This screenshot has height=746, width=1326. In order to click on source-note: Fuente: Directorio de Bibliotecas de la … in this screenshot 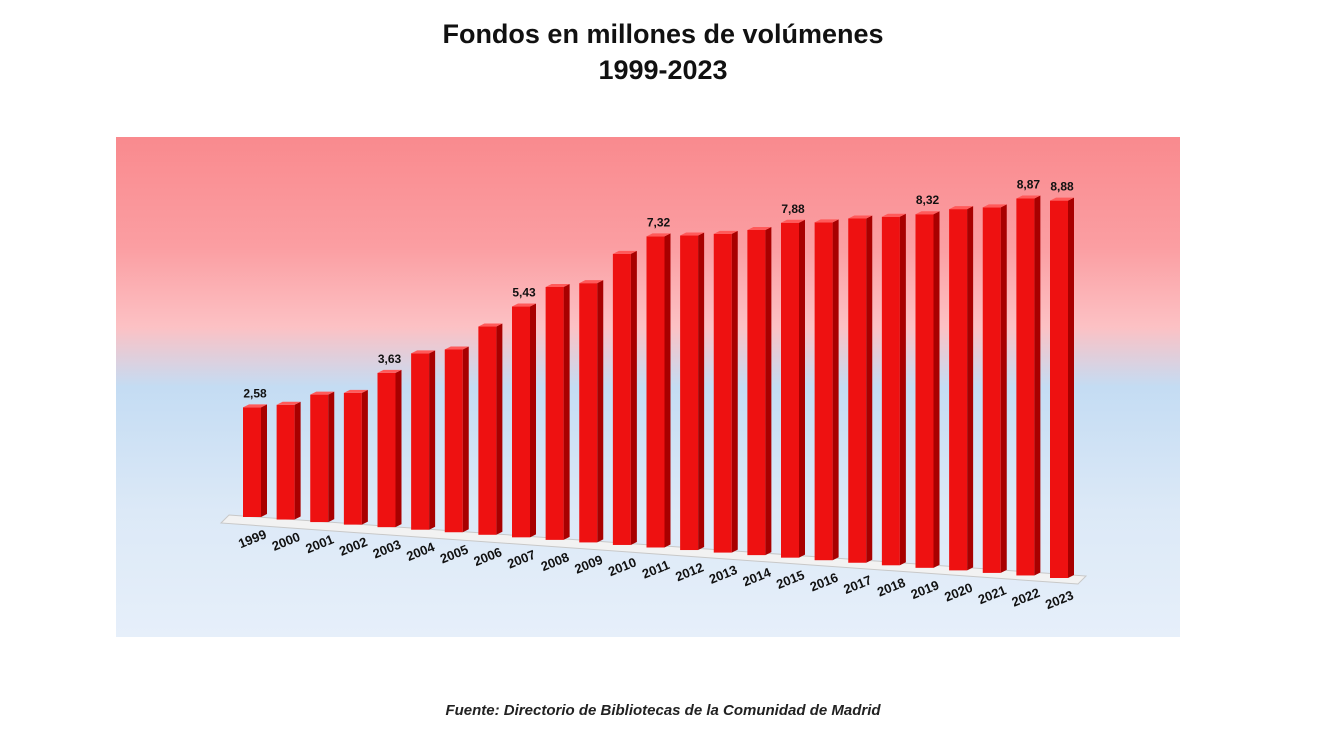, I will do `click(663, 710)`.